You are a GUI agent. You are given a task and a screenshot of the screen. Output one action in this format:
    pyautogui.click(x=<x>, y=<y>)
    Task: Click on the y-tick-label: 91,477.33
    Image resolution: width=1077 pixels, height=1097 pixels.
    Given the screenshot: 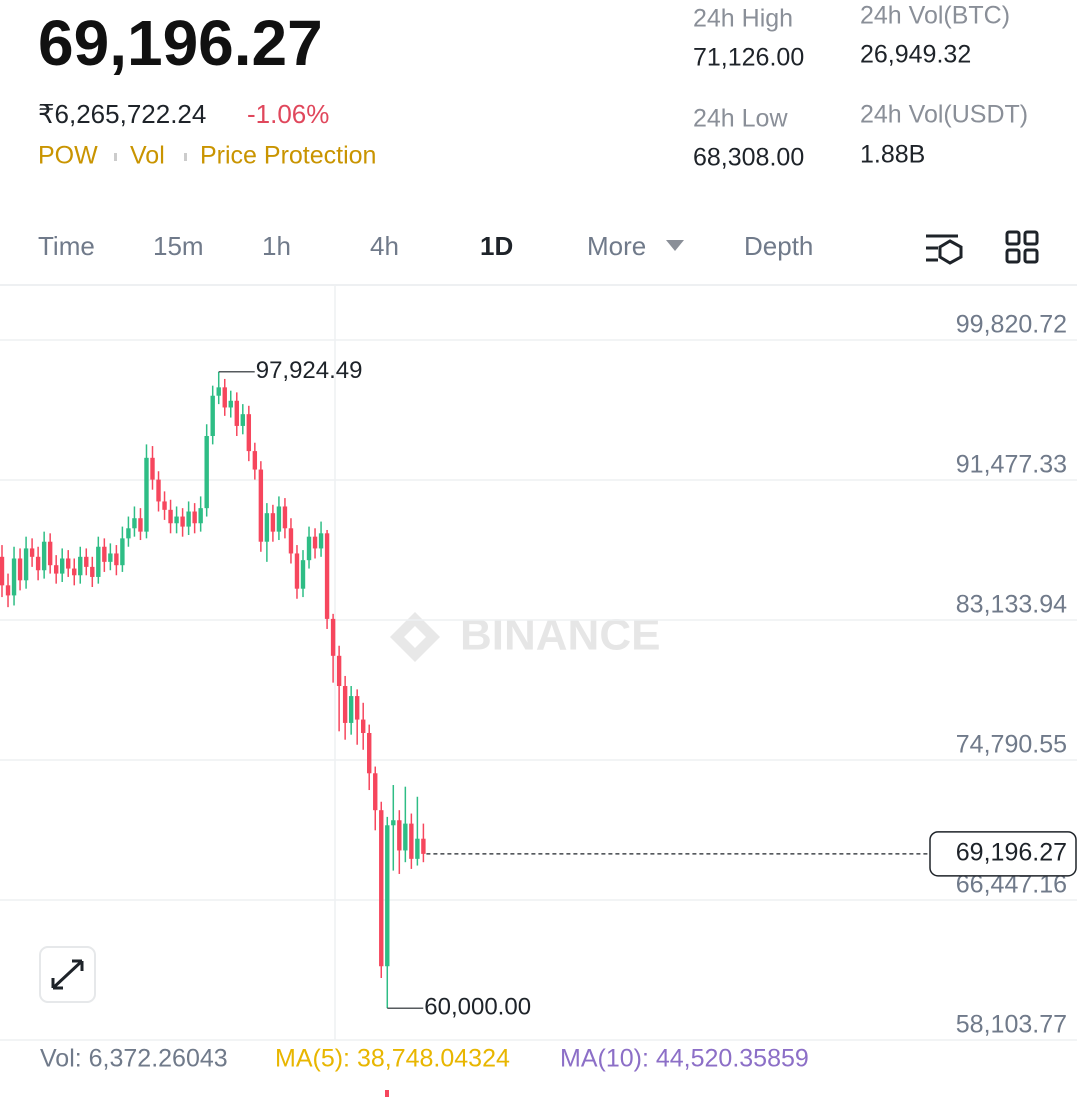 What is the action you would take?
    pyautogui.click(x=1011, y=465)
    